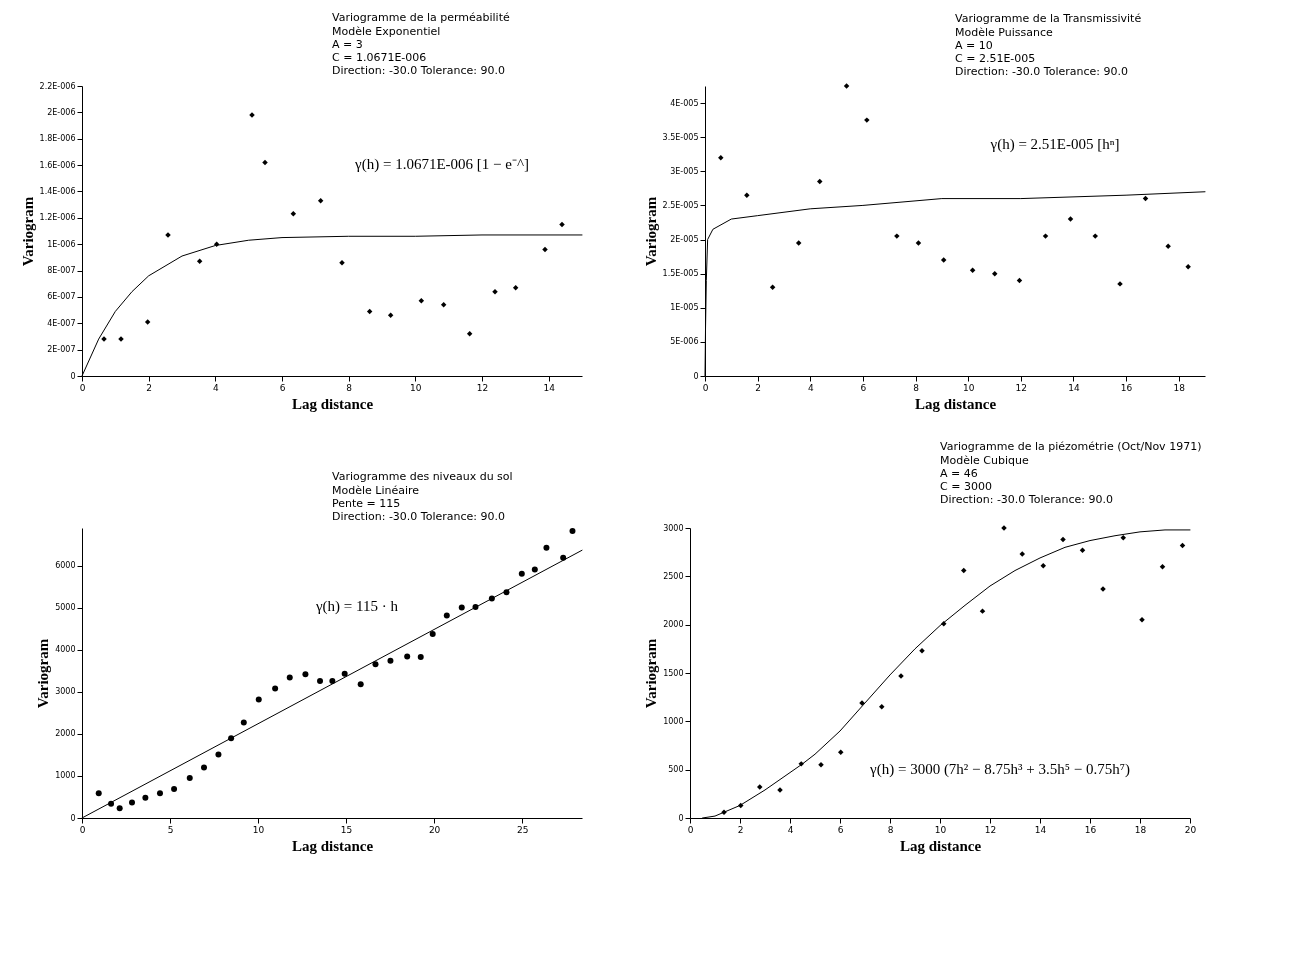 The height and width of the screenshot is (957, 1310). I want to click on y-tick-label: 4000, so click(65, 650).